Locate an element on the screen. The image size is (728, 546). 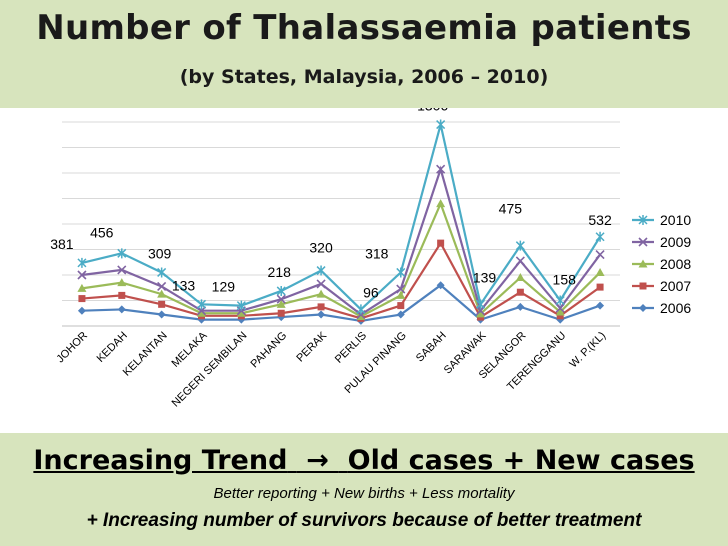
x-tick-label: PERAK is located at coordinates (311, 346).